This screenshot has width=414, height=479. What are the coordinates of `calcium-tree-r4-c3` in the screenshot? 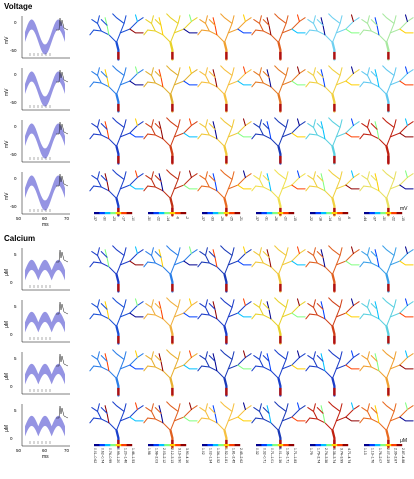 It's located at (224, 425).